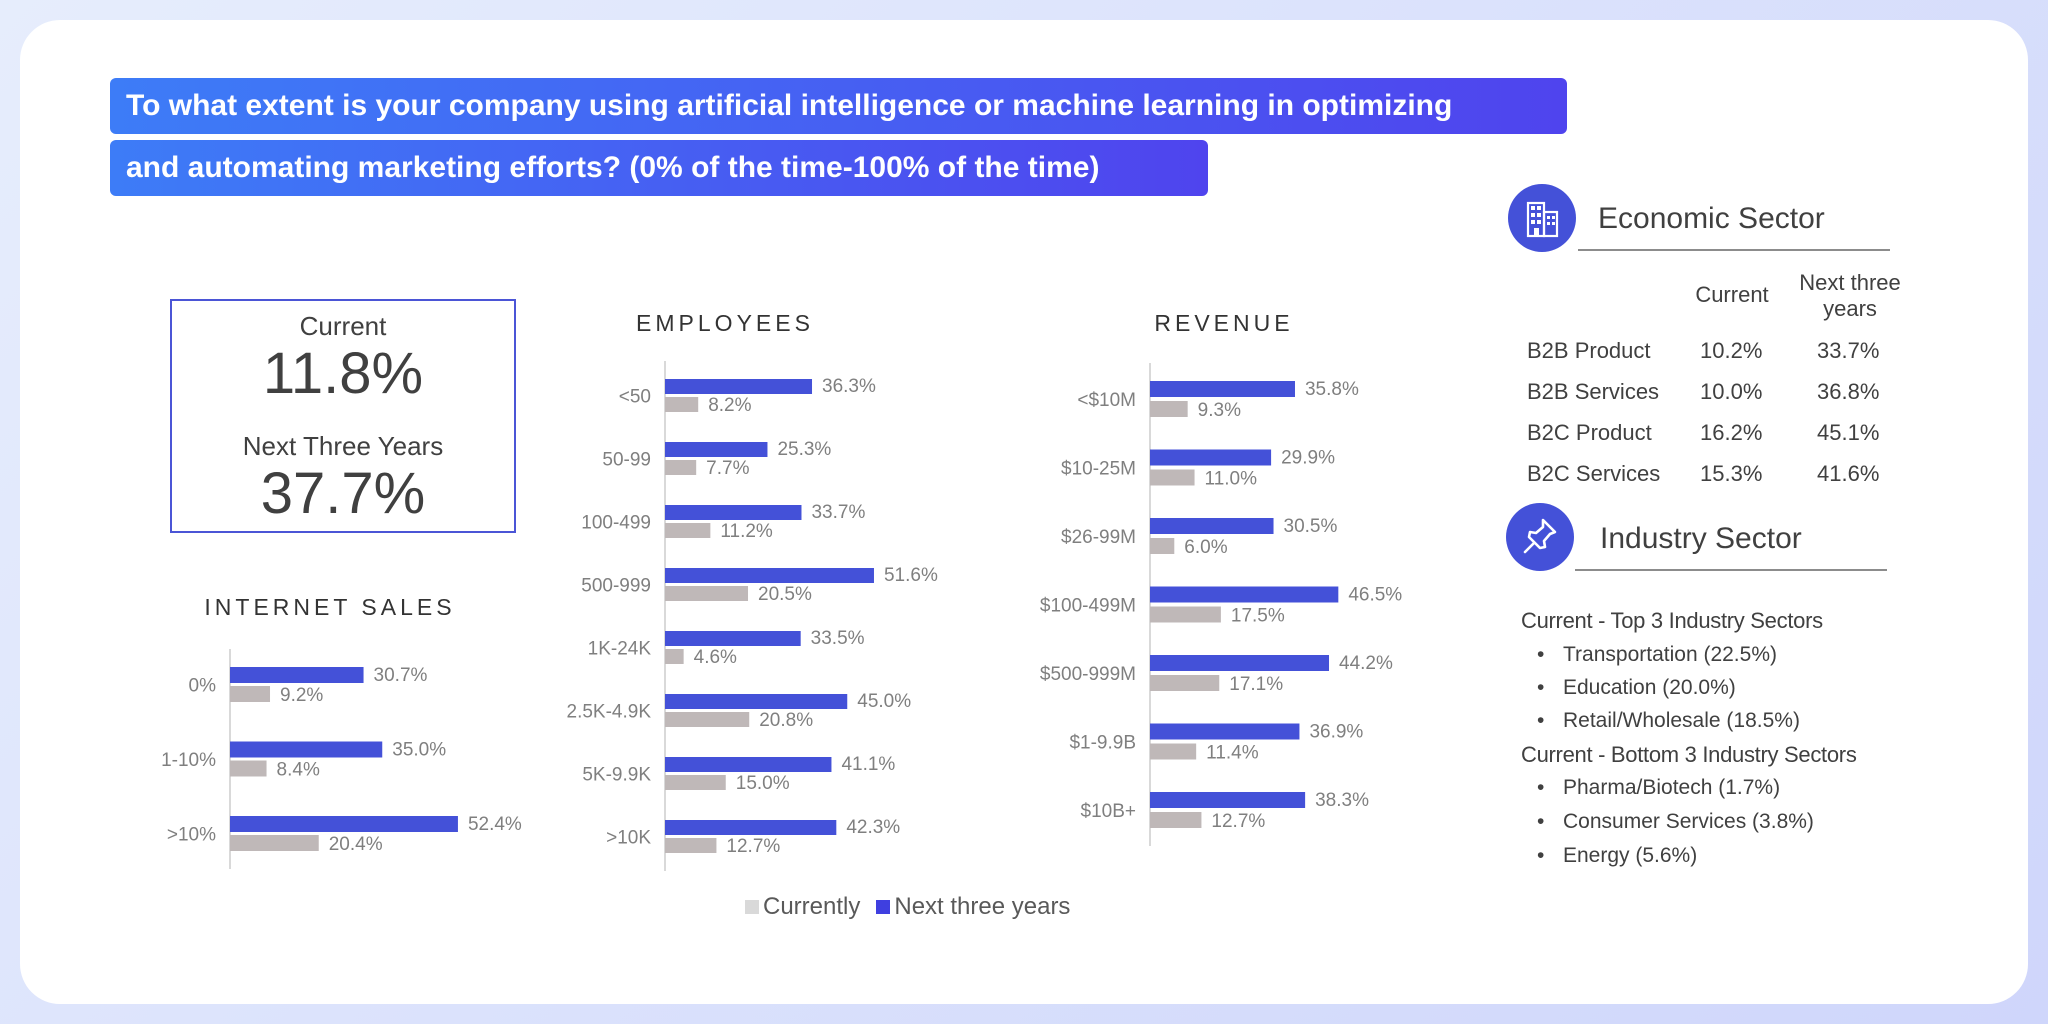 This screenshot has width=2048, height=1024. I want to click on legend-swatch-next, so click(883, 907).